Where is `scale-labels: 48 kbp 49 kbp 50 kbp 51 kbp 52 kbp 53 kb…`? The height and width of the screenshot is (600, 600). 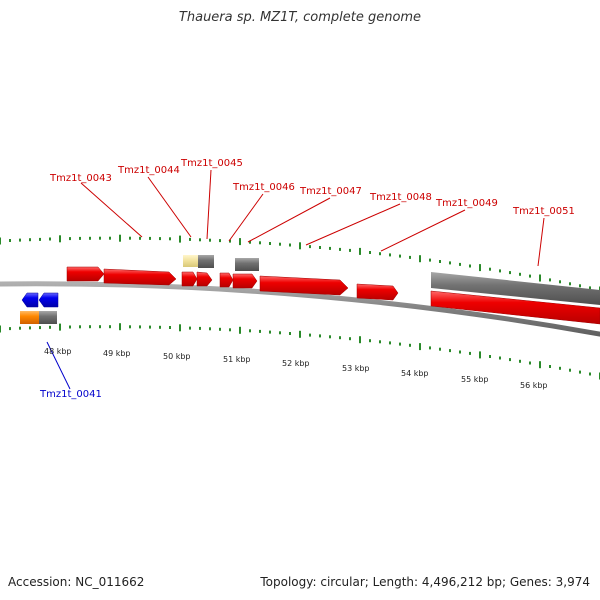 scale-labels: 48 kbp 49 kbp 50 kbp 51 kbp 52 kbp 53 kb… is located at coordinates (296, 368).